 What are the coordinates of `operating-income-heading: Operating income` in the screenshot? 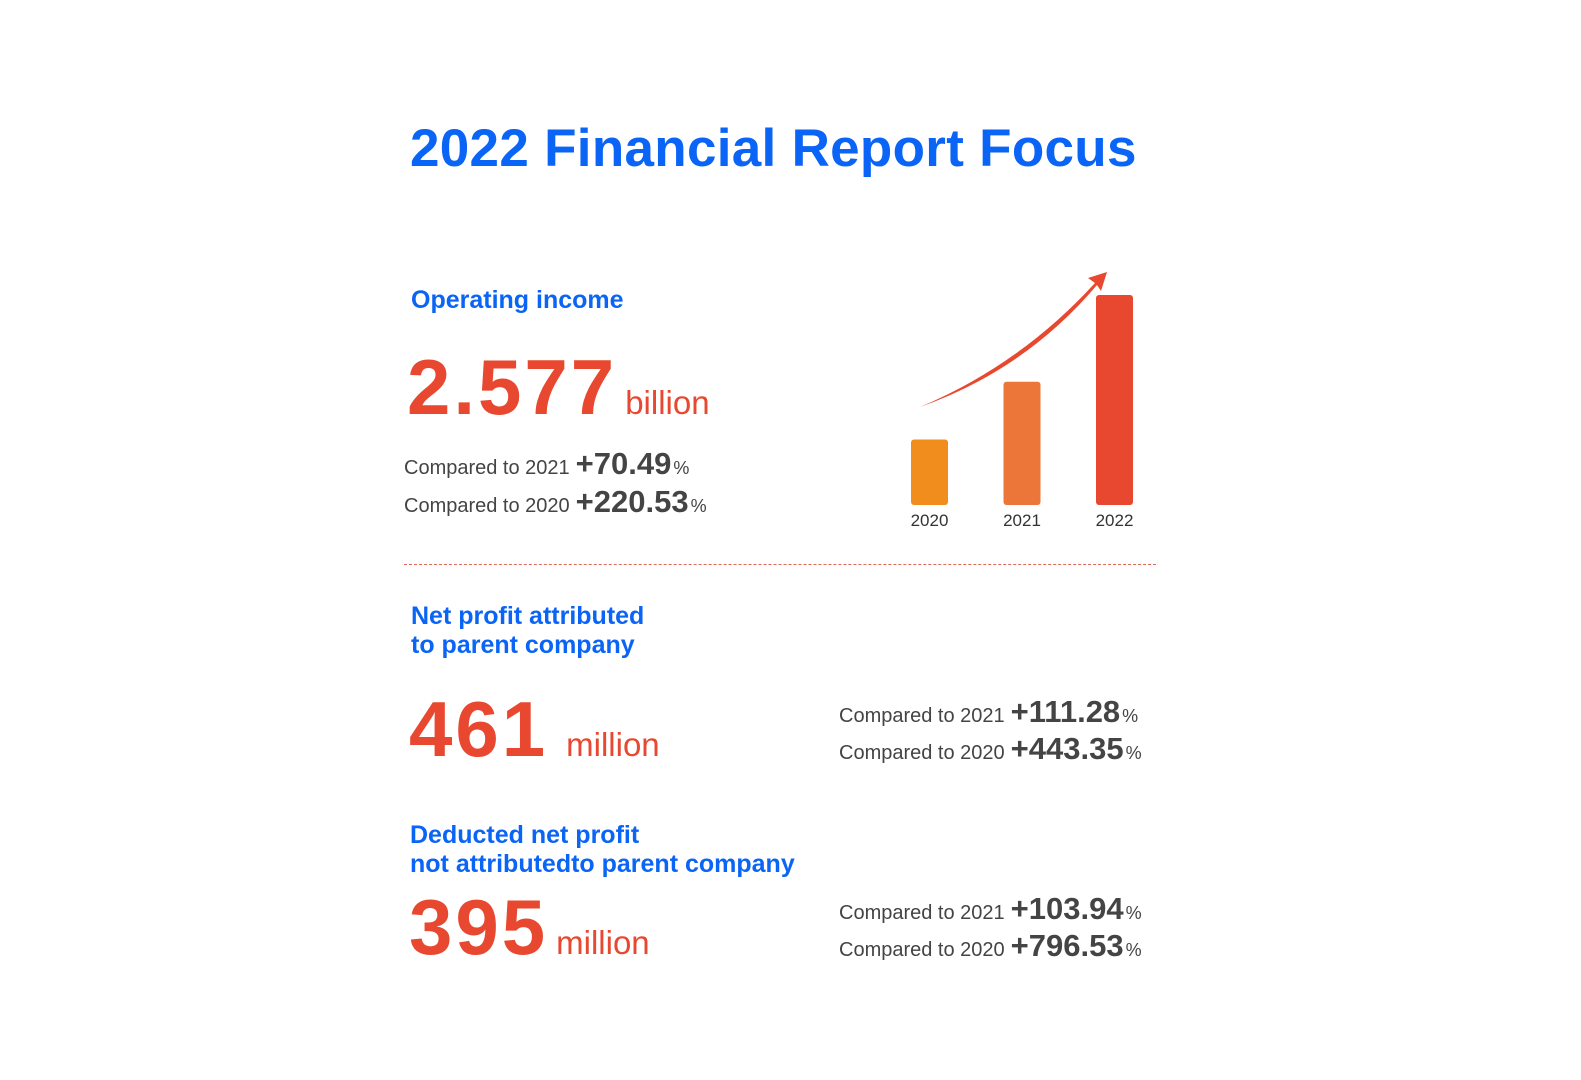 It's located at (517, 300).